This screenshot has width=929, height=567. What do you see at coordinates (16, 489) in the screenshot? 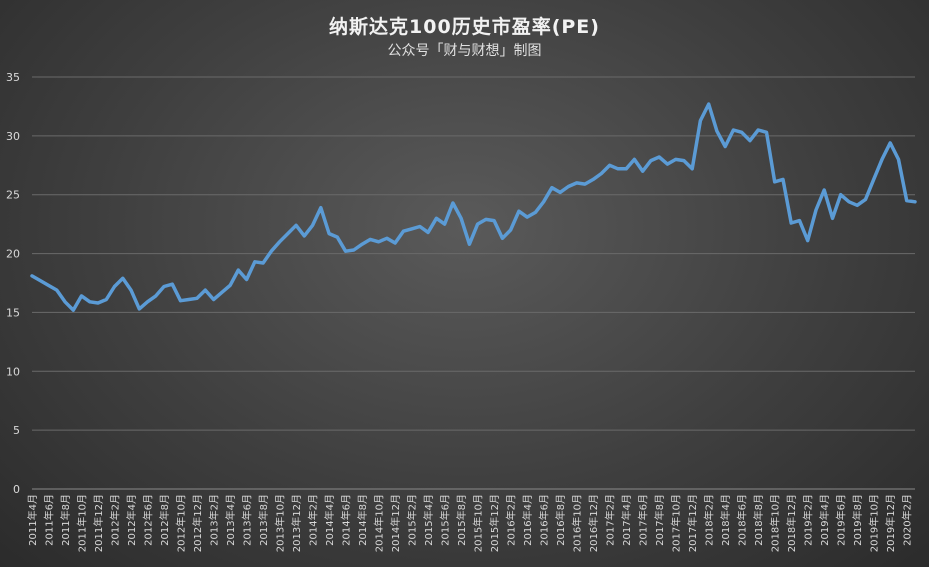
I see `y-tick-label: 0` at bounding box center [16, 489].